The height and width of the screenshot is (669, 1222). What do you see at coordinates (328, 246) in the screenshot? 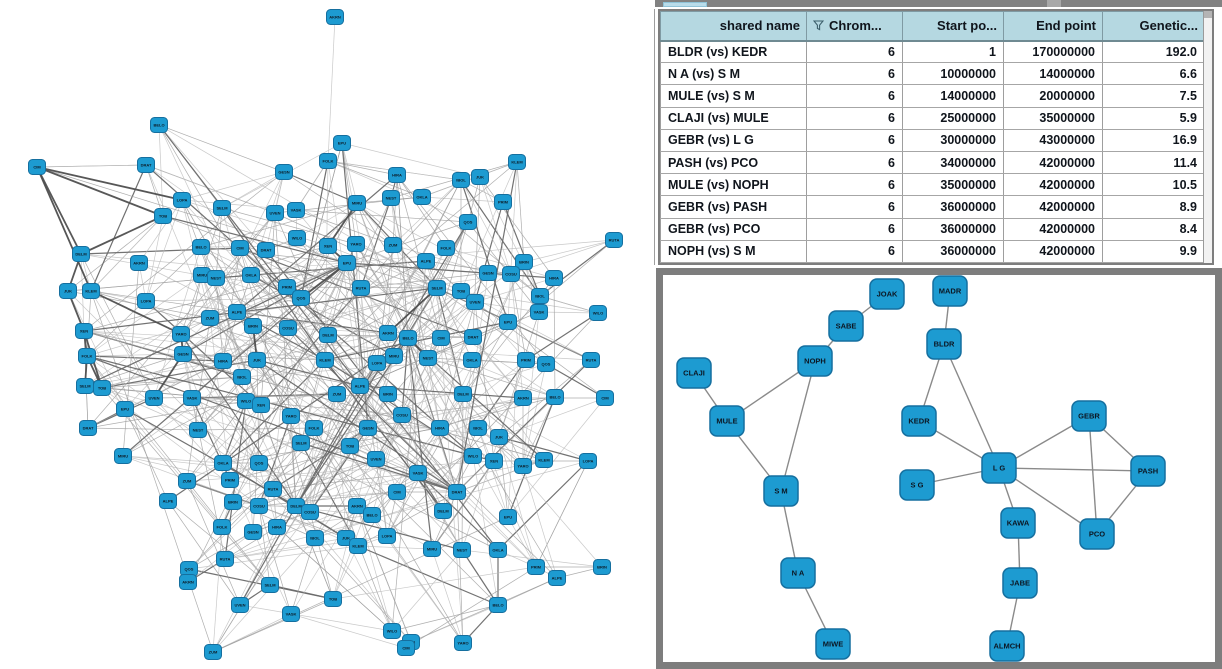
I see `network-node: XEN` at bounding box center [328, 246].